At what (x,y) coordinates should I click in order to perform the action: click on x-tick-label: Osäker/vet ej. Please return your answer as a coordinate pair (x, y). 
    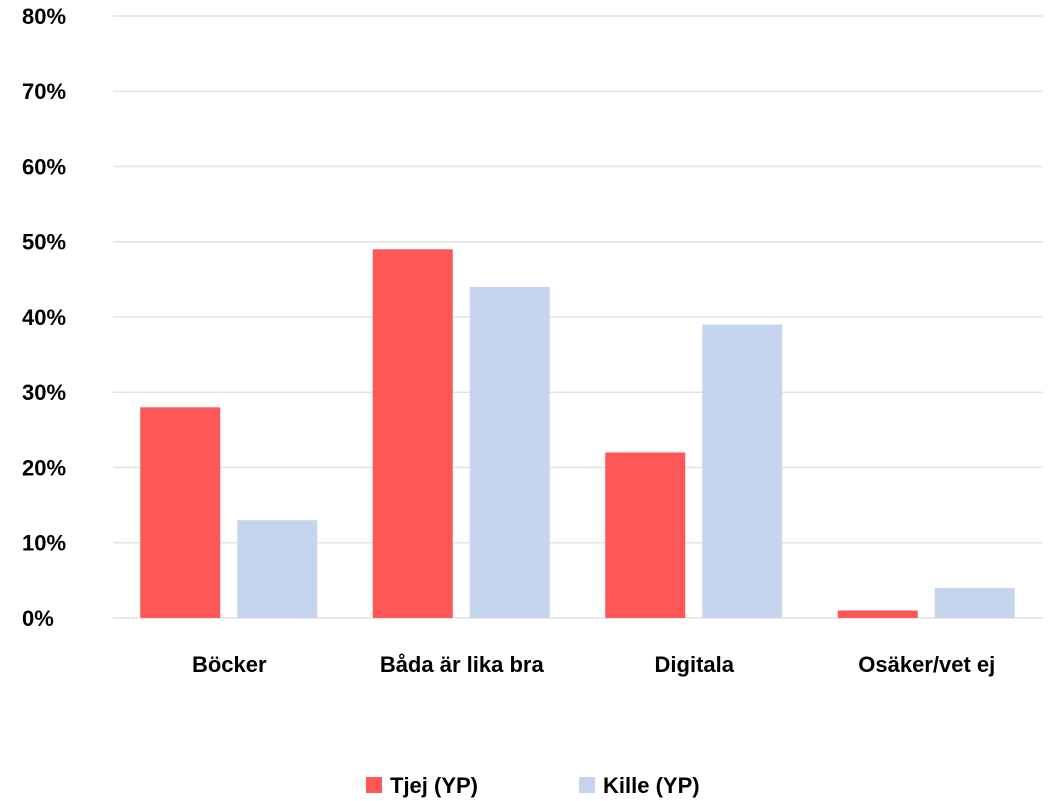
    Looking at the image, I should click on (926, 664).